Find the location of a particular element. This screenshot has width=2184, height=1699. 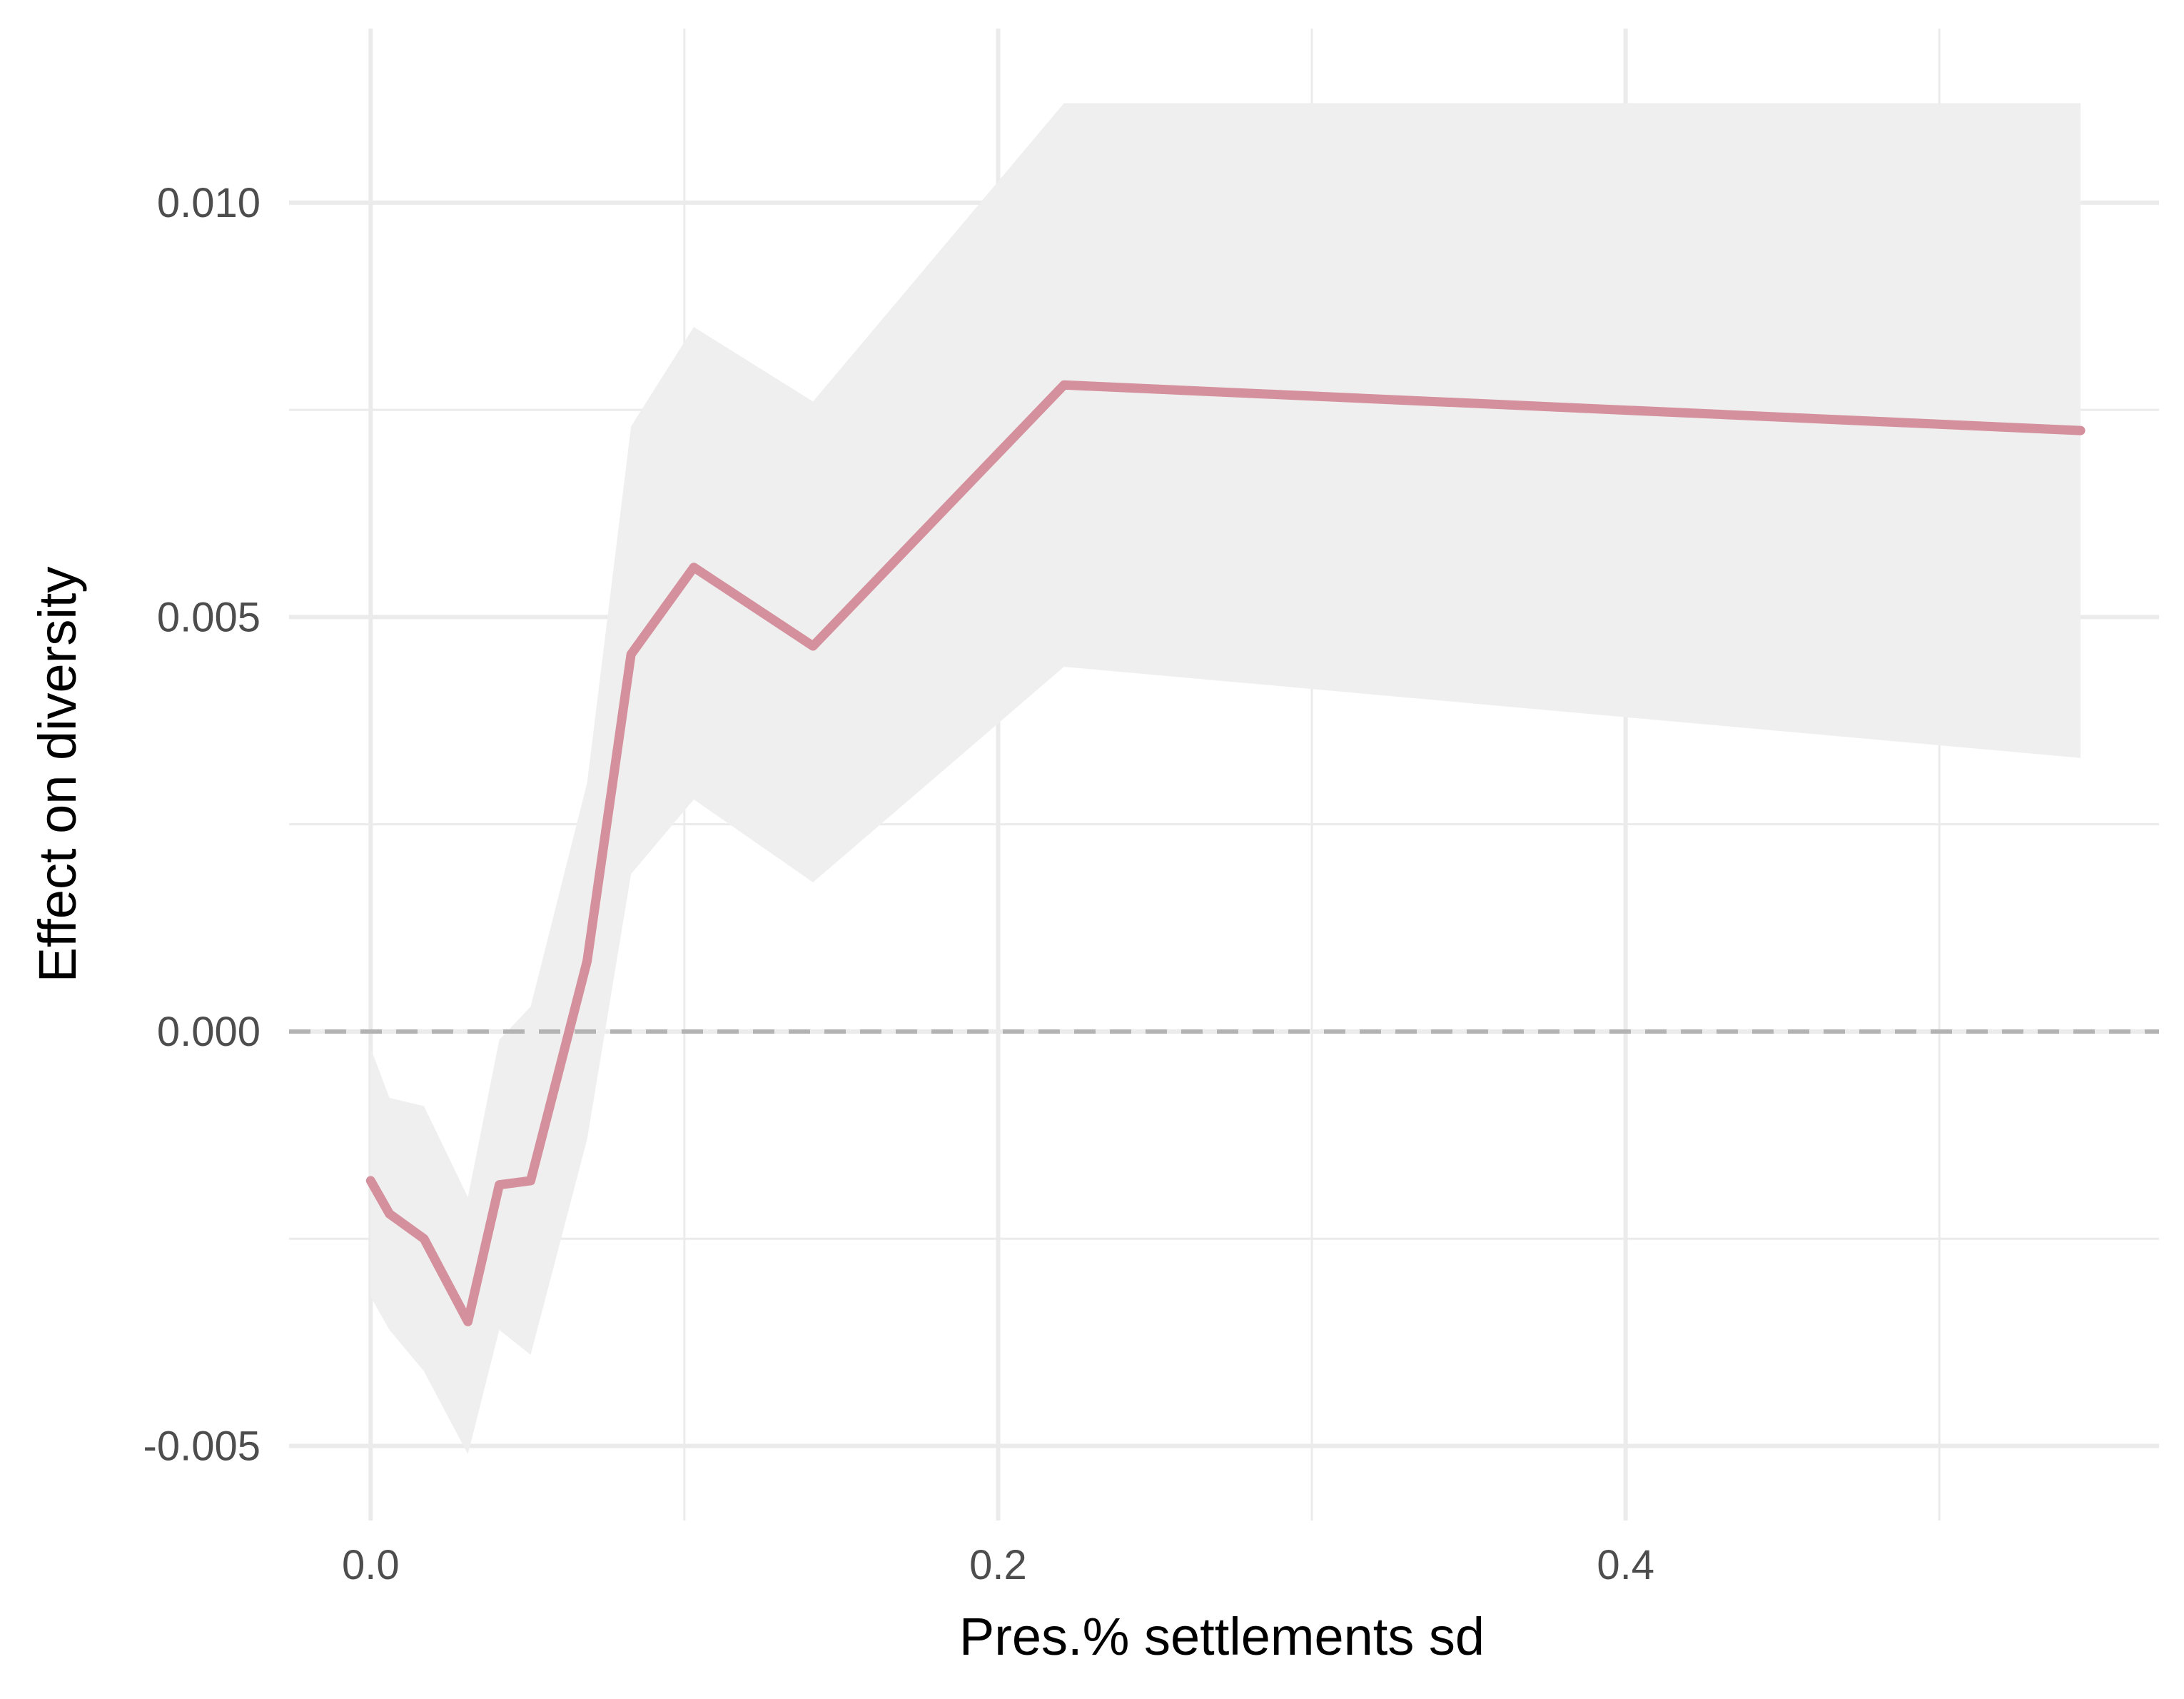

x-tick-label: 0.0 is located at coordinates (371, 1565).